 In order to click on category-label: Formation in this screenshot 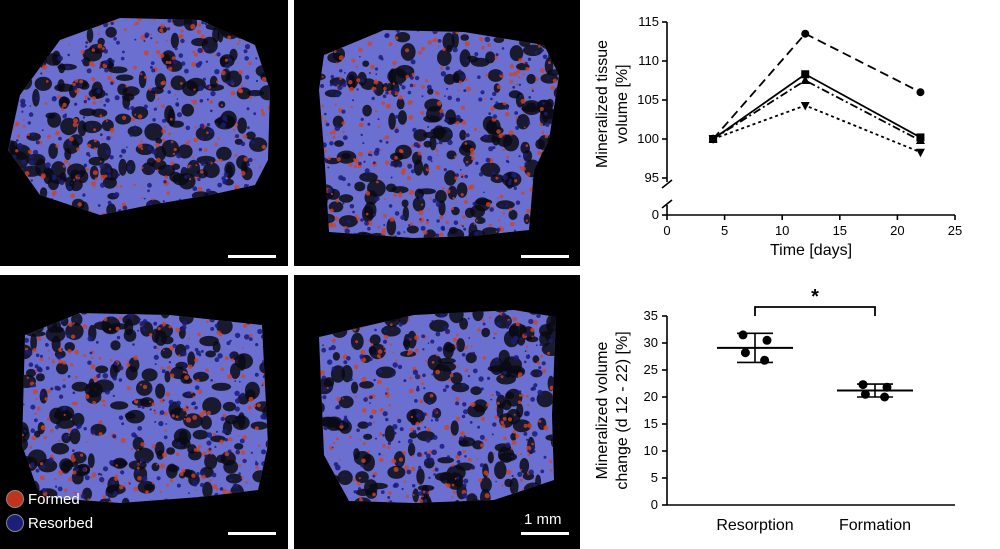, I will do `click(875, 525)`.